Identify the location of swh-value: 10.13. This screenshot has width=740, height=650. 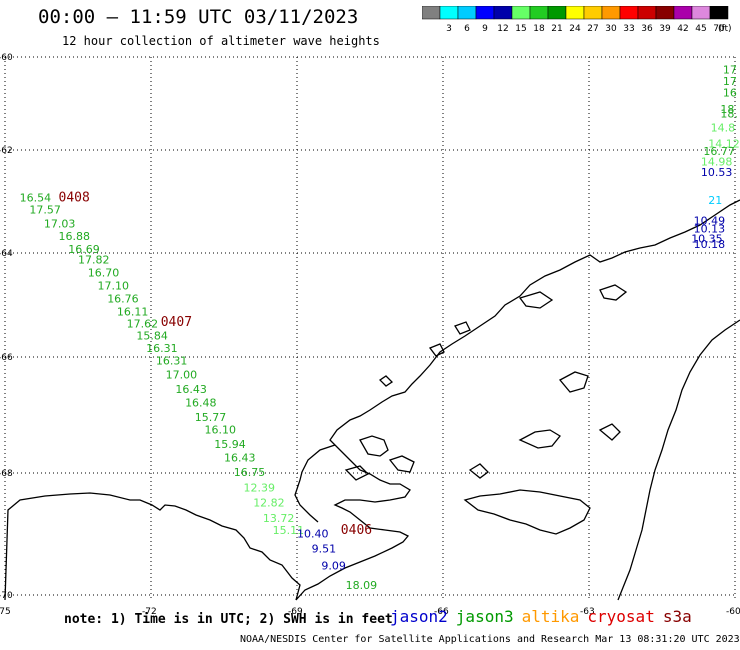
(710, 228).